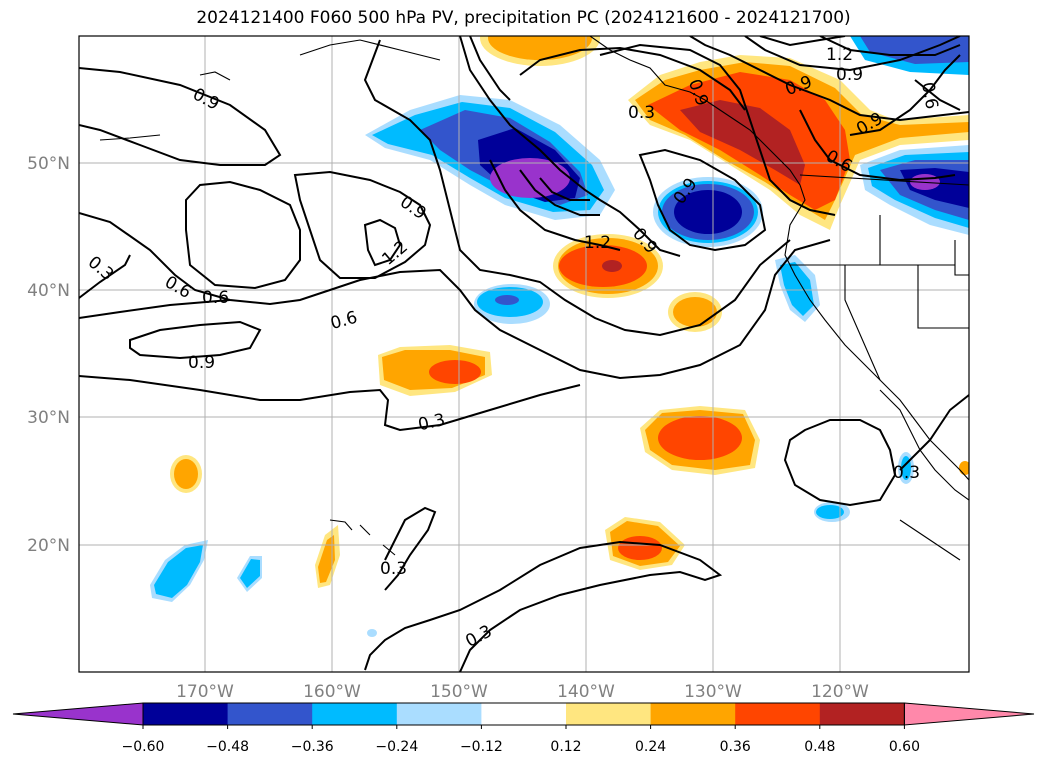 This screenshot has height=765, width=1047. I want to click on colorbar-tick-label: −0.48, so click(227, 747).